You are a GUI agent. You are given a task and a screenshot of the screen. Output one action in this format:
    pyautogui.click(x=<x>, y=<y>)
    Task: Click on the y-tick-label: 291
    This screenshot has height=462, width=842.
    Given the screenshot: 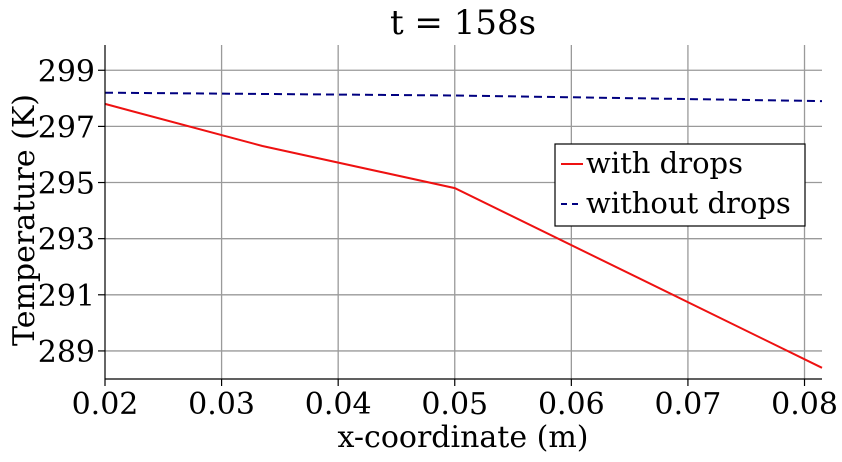 What is the action you would take?
    pyautogui.click(x=66, y=296)
    